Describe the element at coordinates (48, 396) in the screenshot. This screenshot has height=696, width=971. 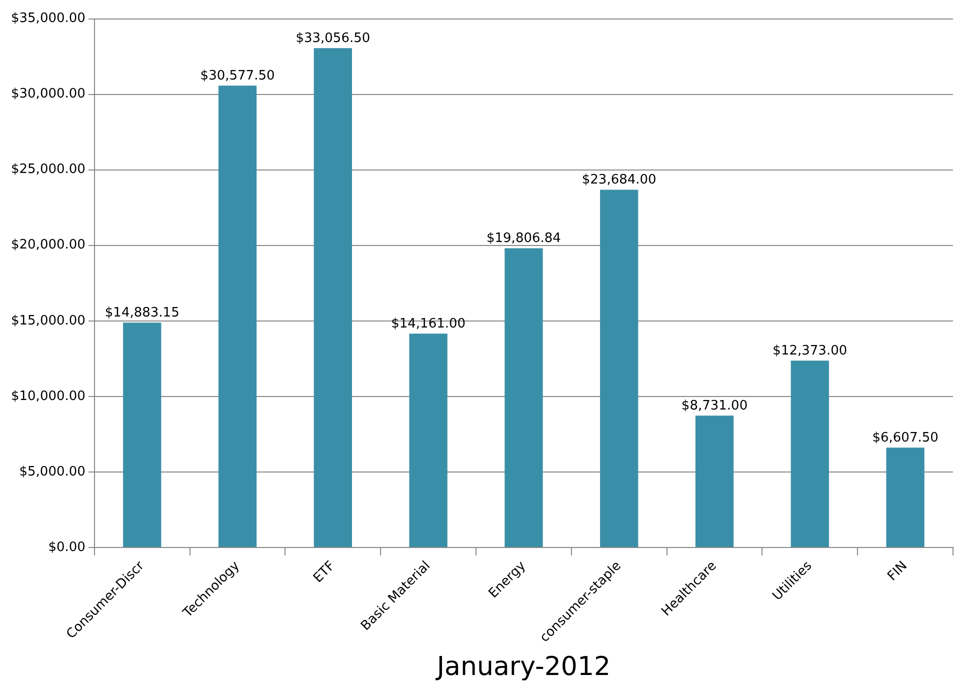
I see `y-tick-label: $10,000.00` at that location.